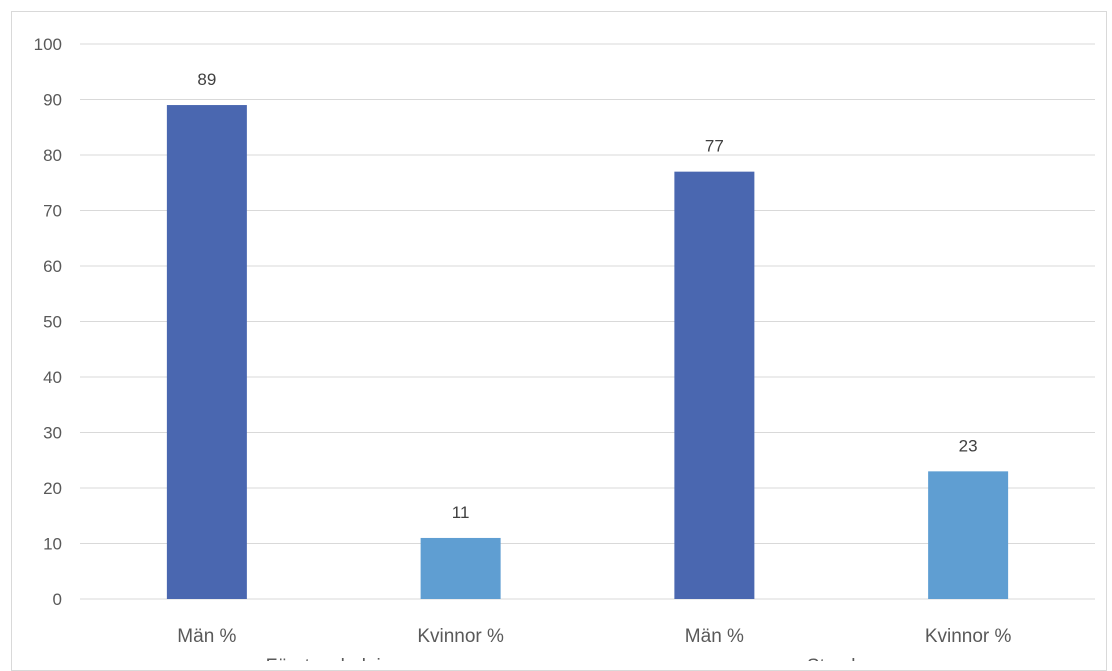 The width and height of the screenshot is (1112, 671). I want to click on y-tick-label: 90, so click(52, 100).